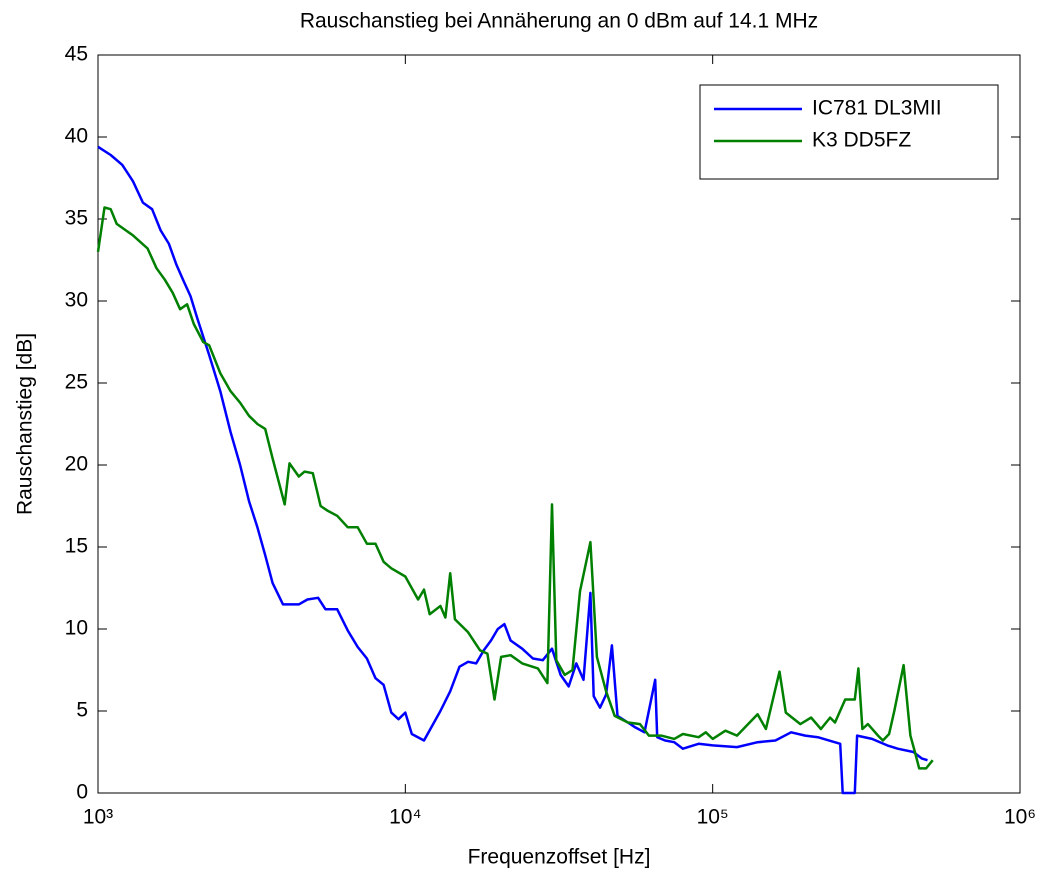 The height and width of the screenshot is (884, 1057). What do you see at coordinates (25, 424) in the screenshot?
I see `y-axis-label: Rauschanstieg [dB]` at bounding box center [25, 424].